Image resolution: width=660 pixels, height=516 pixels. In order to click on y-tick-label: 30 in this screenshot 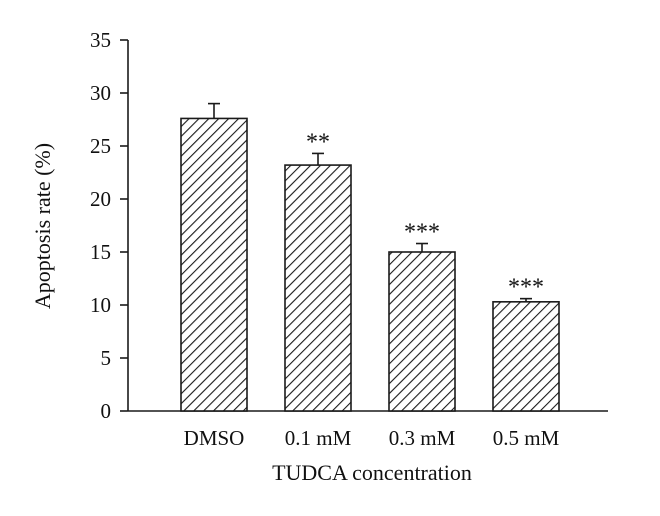, I will do `click(100, 93)`.